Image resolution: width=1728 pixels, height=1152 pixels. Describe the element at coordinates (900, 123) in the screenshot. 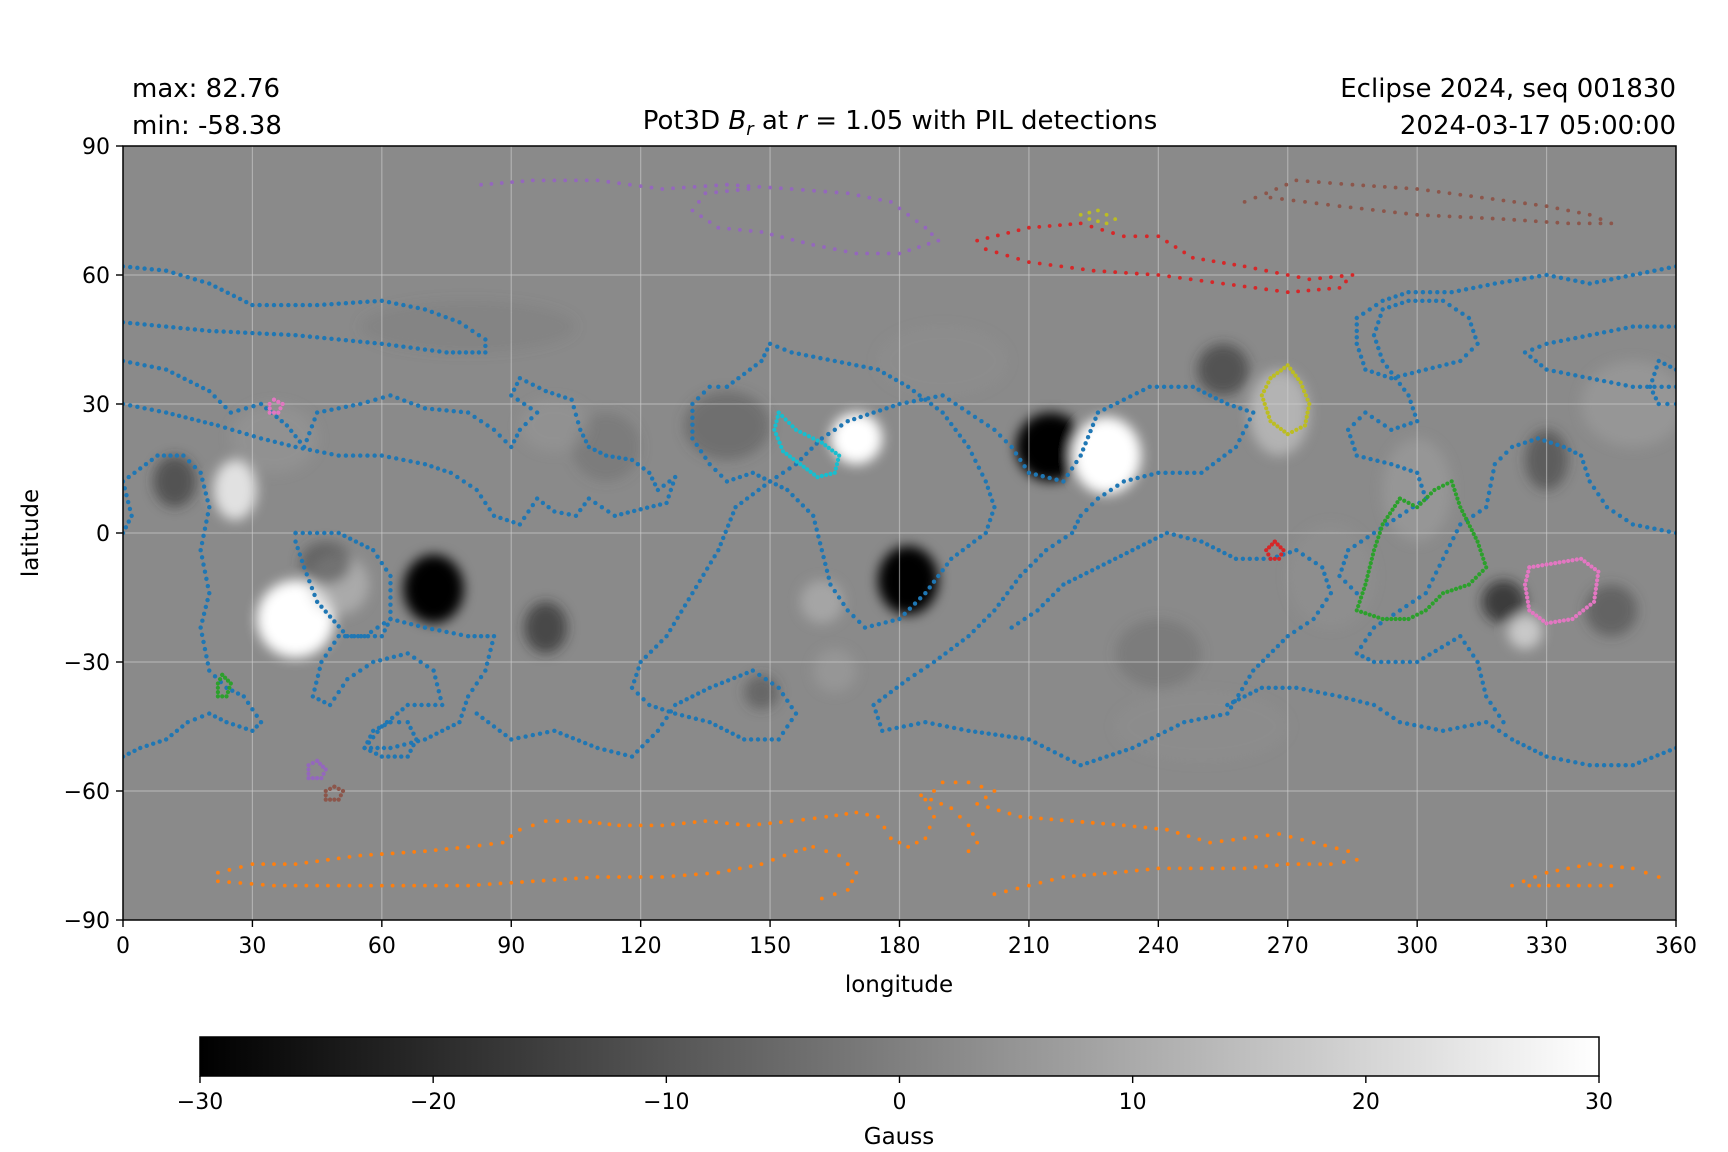

I see `chart-title: Pot3D Br at r = 1.05 with PIL detections` at that location.